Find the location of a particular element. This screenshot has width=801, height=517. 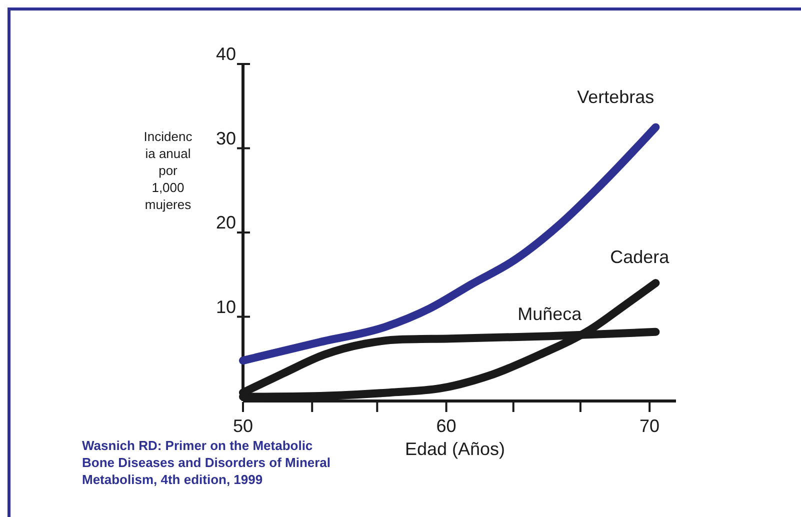

series-label: Muñeca is located at coordinates (550, 314).